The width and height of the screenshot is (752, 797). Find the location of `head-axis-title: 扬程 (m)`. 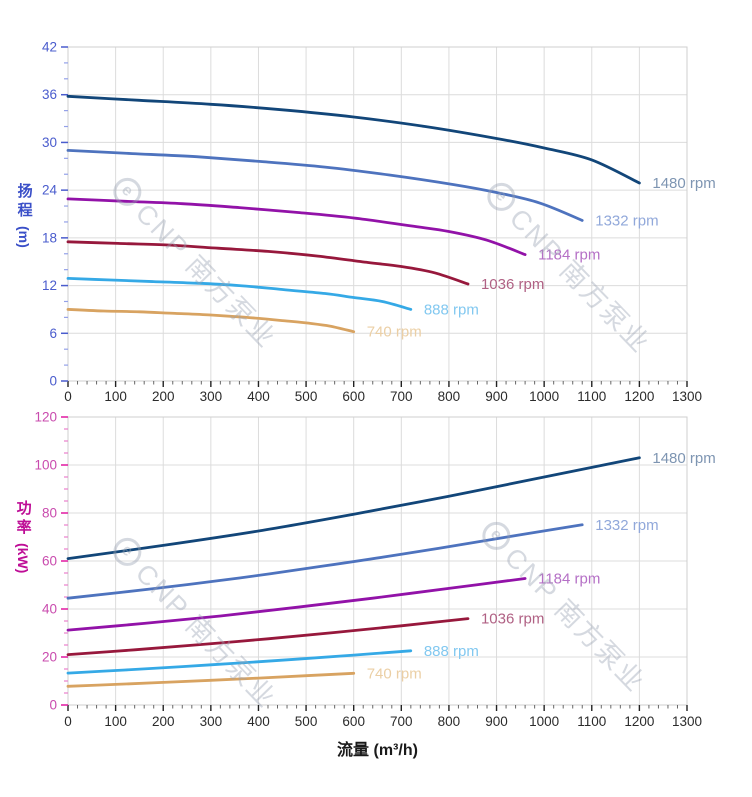

head-axis-title: 扬程 (m) is located at coordinates (24, 215).